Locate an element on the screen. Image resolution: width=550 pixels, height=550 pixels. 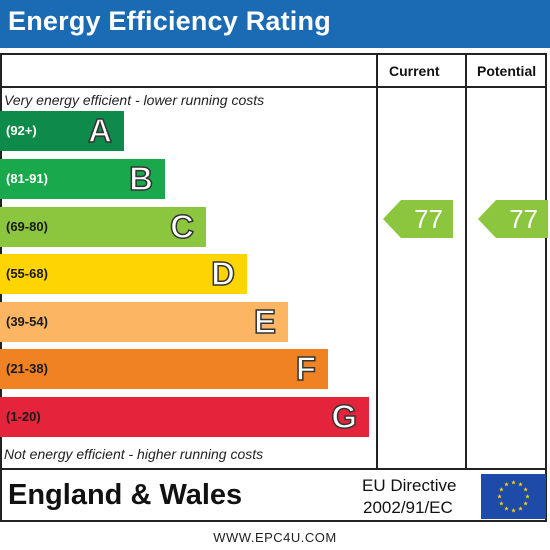
band-range-label: (1-20) is located at coordinates (23, 416).